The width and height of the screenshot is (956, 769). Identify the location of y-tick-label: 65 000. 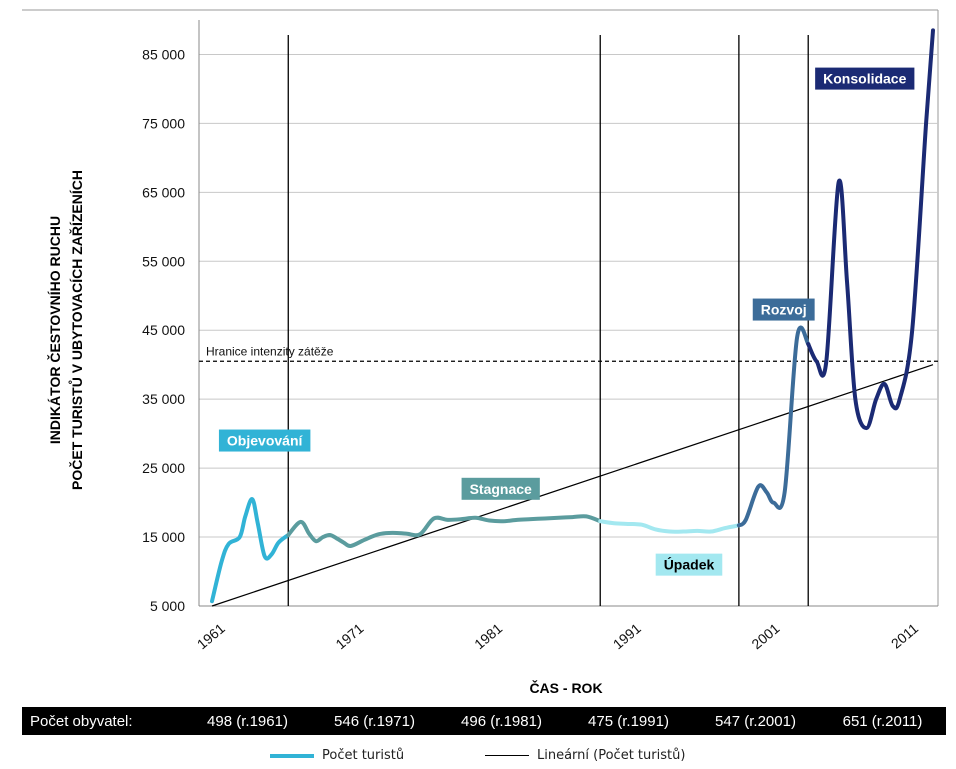
(163, 192).